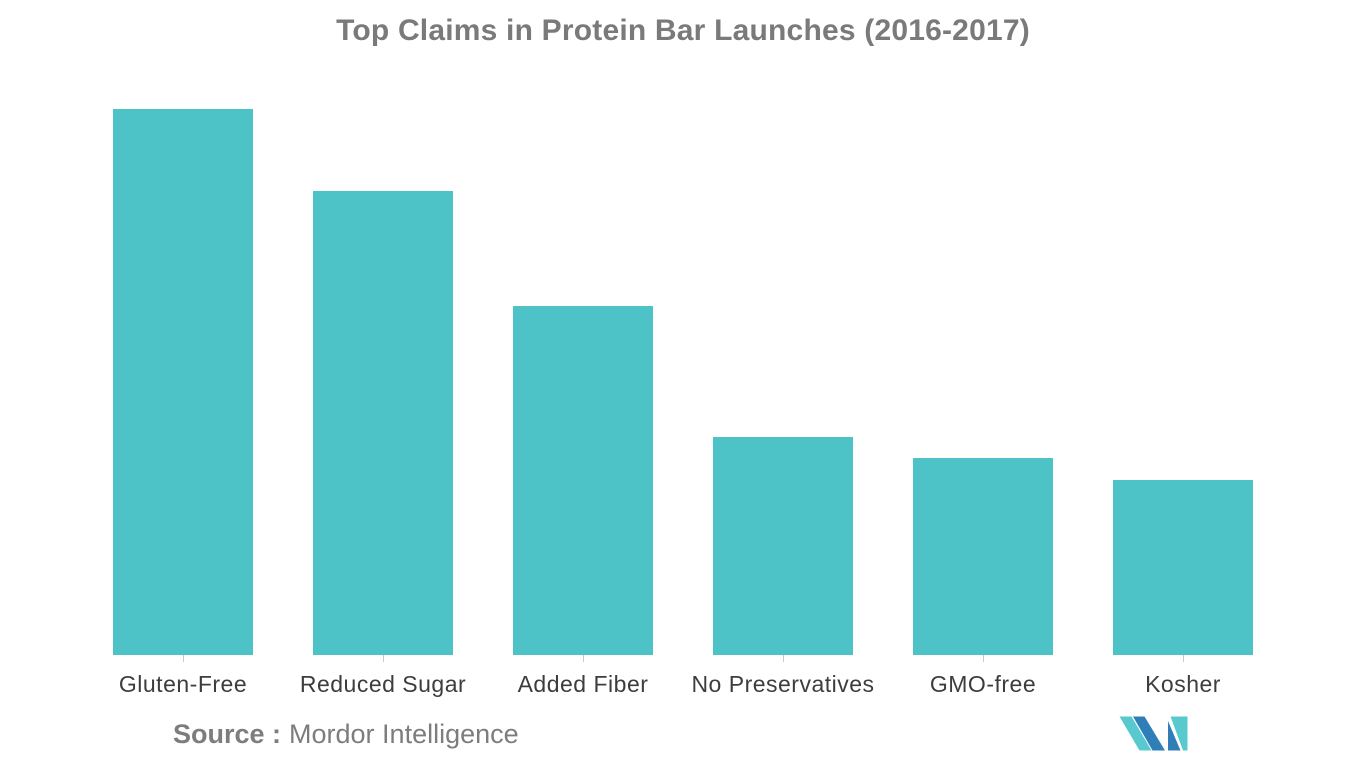 This screenshot has width=1366, height=768. I want to click on source-line: Source : Mordor Intelligence, so click(346, 734).